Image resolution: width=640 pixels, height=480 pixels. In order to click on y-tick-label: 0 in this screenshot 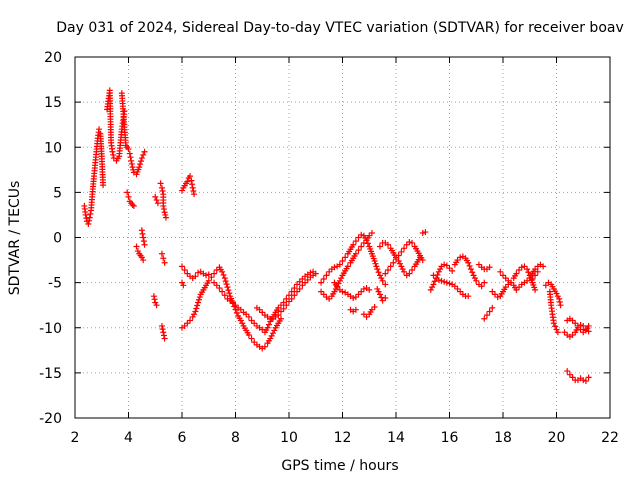, I will do `click(57, 239)`.